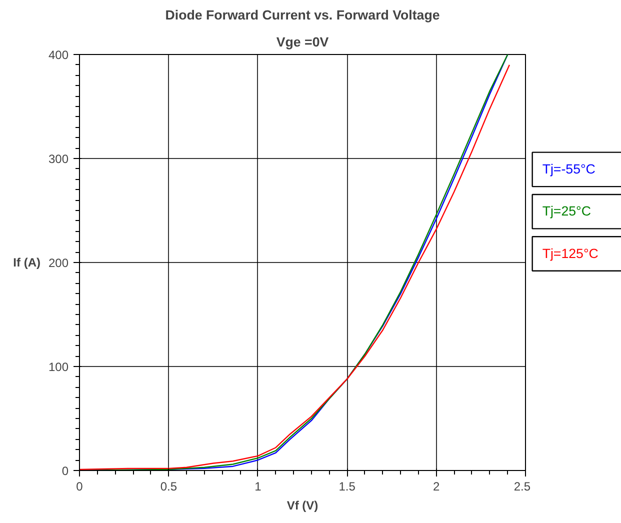  What do you see at coordinates (26, 263) in the screenshot?
I see `y-axis-title: If (A)` at bounding box center [26, 263].